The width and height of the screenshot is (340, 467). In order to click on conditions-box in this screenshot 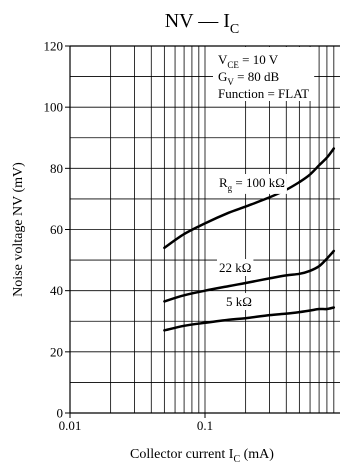, I will do `click(264, 74)`.